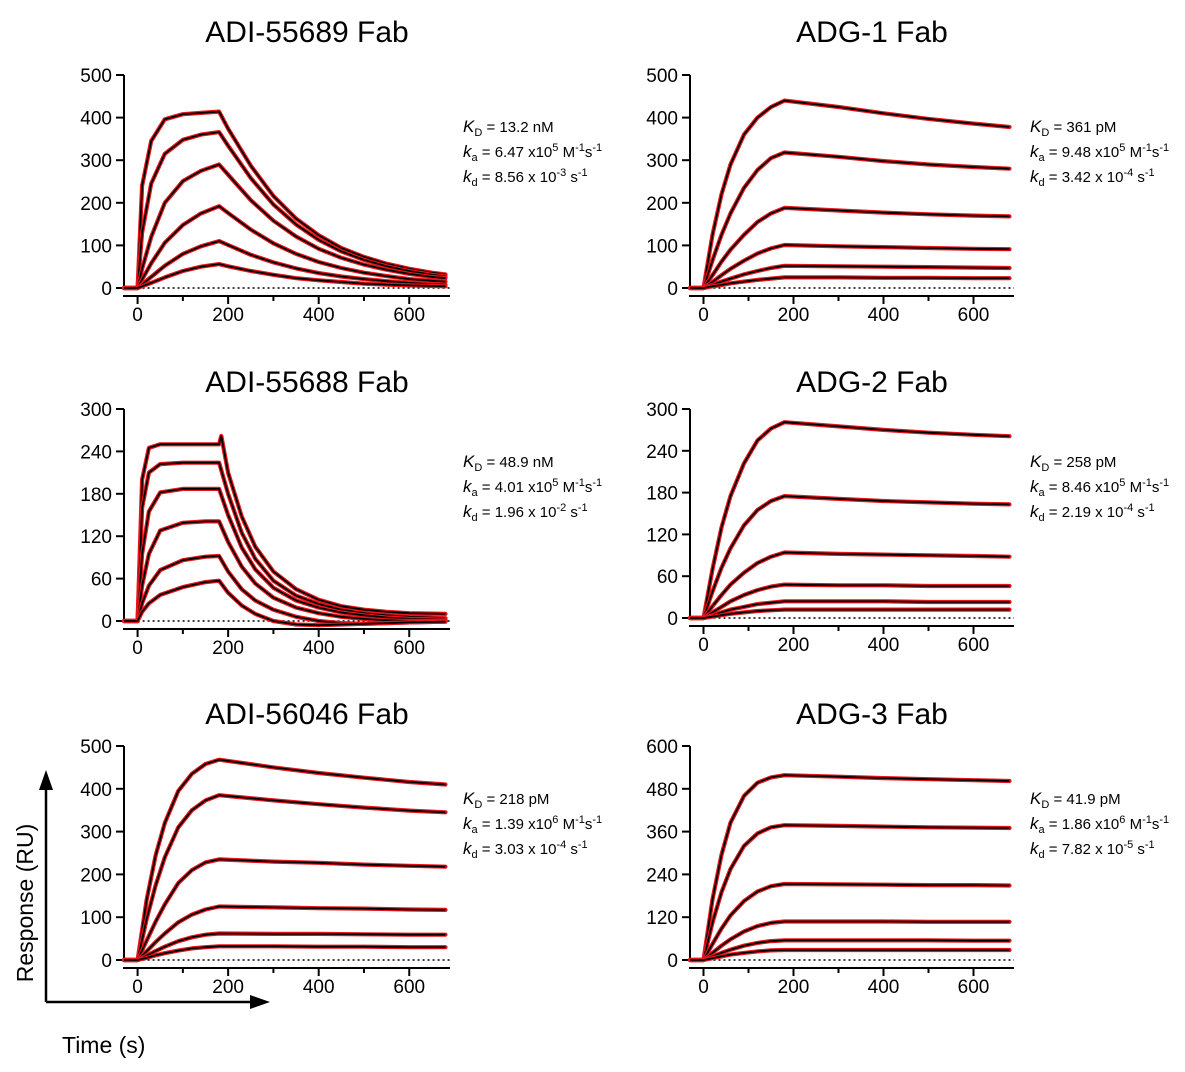 The image size is (1185, 1072). What do you see at coordinates (101, 580) in the screenshot?
I see `y-tick-label: 60` at bounding box center [101, 580].